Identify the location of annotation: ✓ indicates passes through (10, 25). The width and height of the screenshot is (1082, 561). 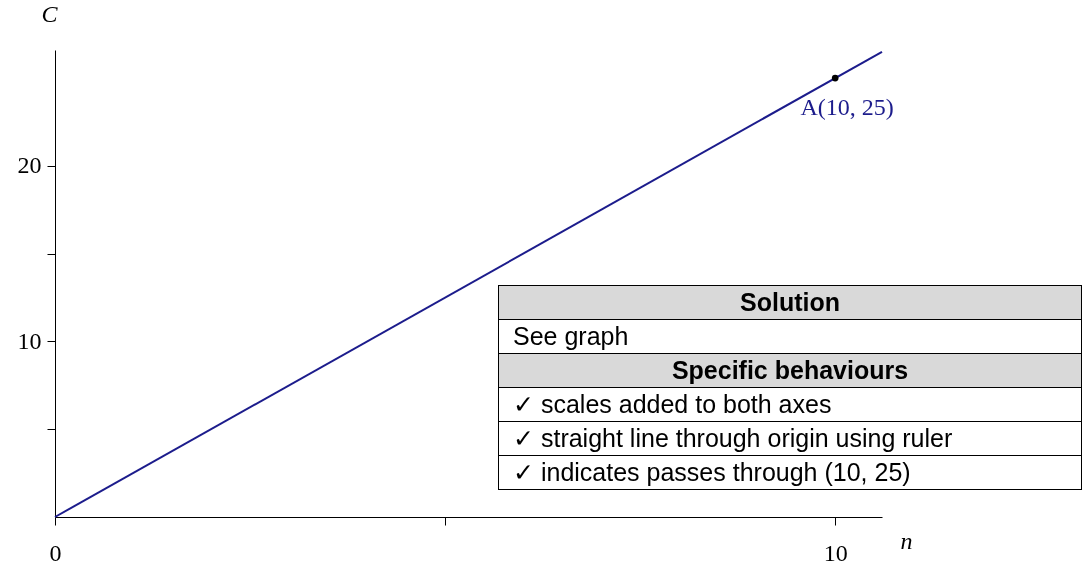
(790, 472).